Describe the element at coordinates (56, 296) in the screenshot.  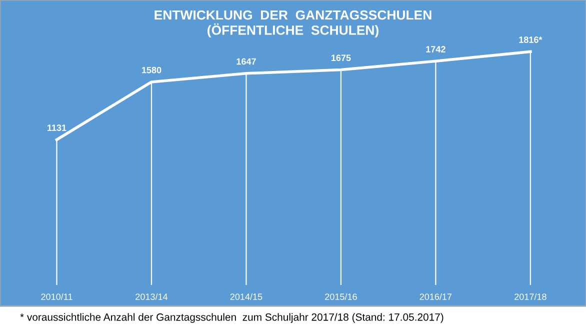
I see `x-tick-label: 2010/11` at that location.